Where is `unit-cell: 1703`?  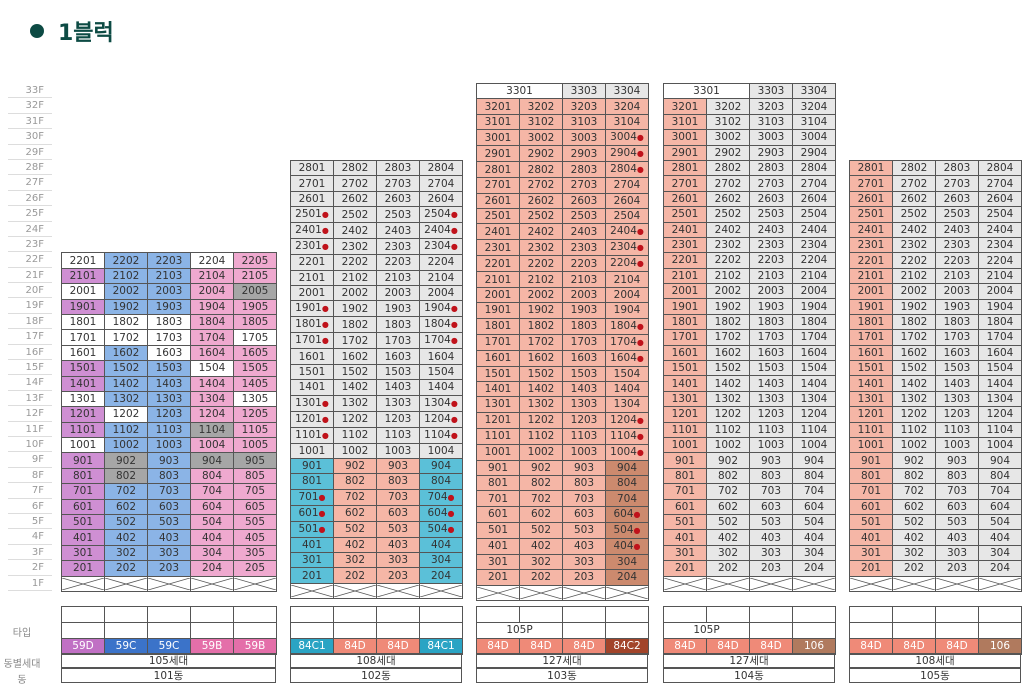
unit-cell: 1703 is located at coordinates (398, 341).